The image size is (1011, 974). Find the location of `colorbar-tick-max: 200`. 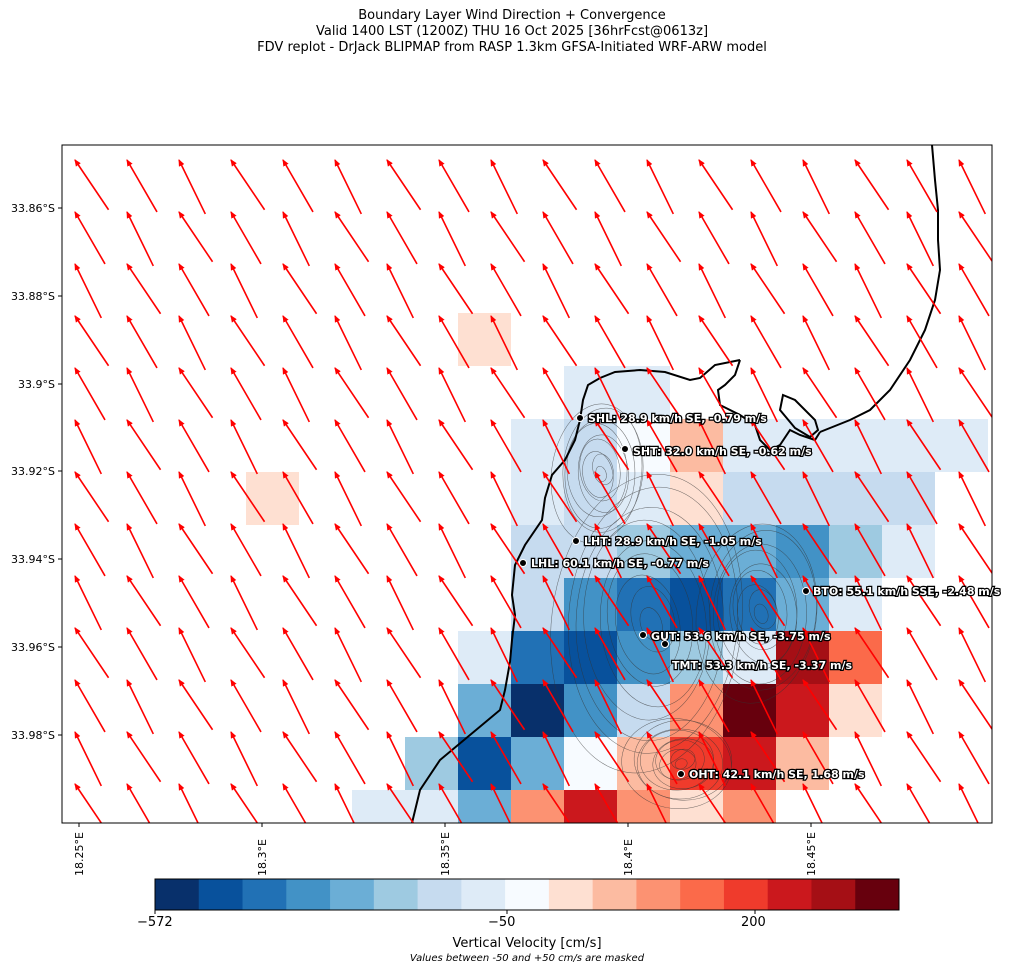

colorbar-tick-max: 200 is located at coordinates (753, 922).